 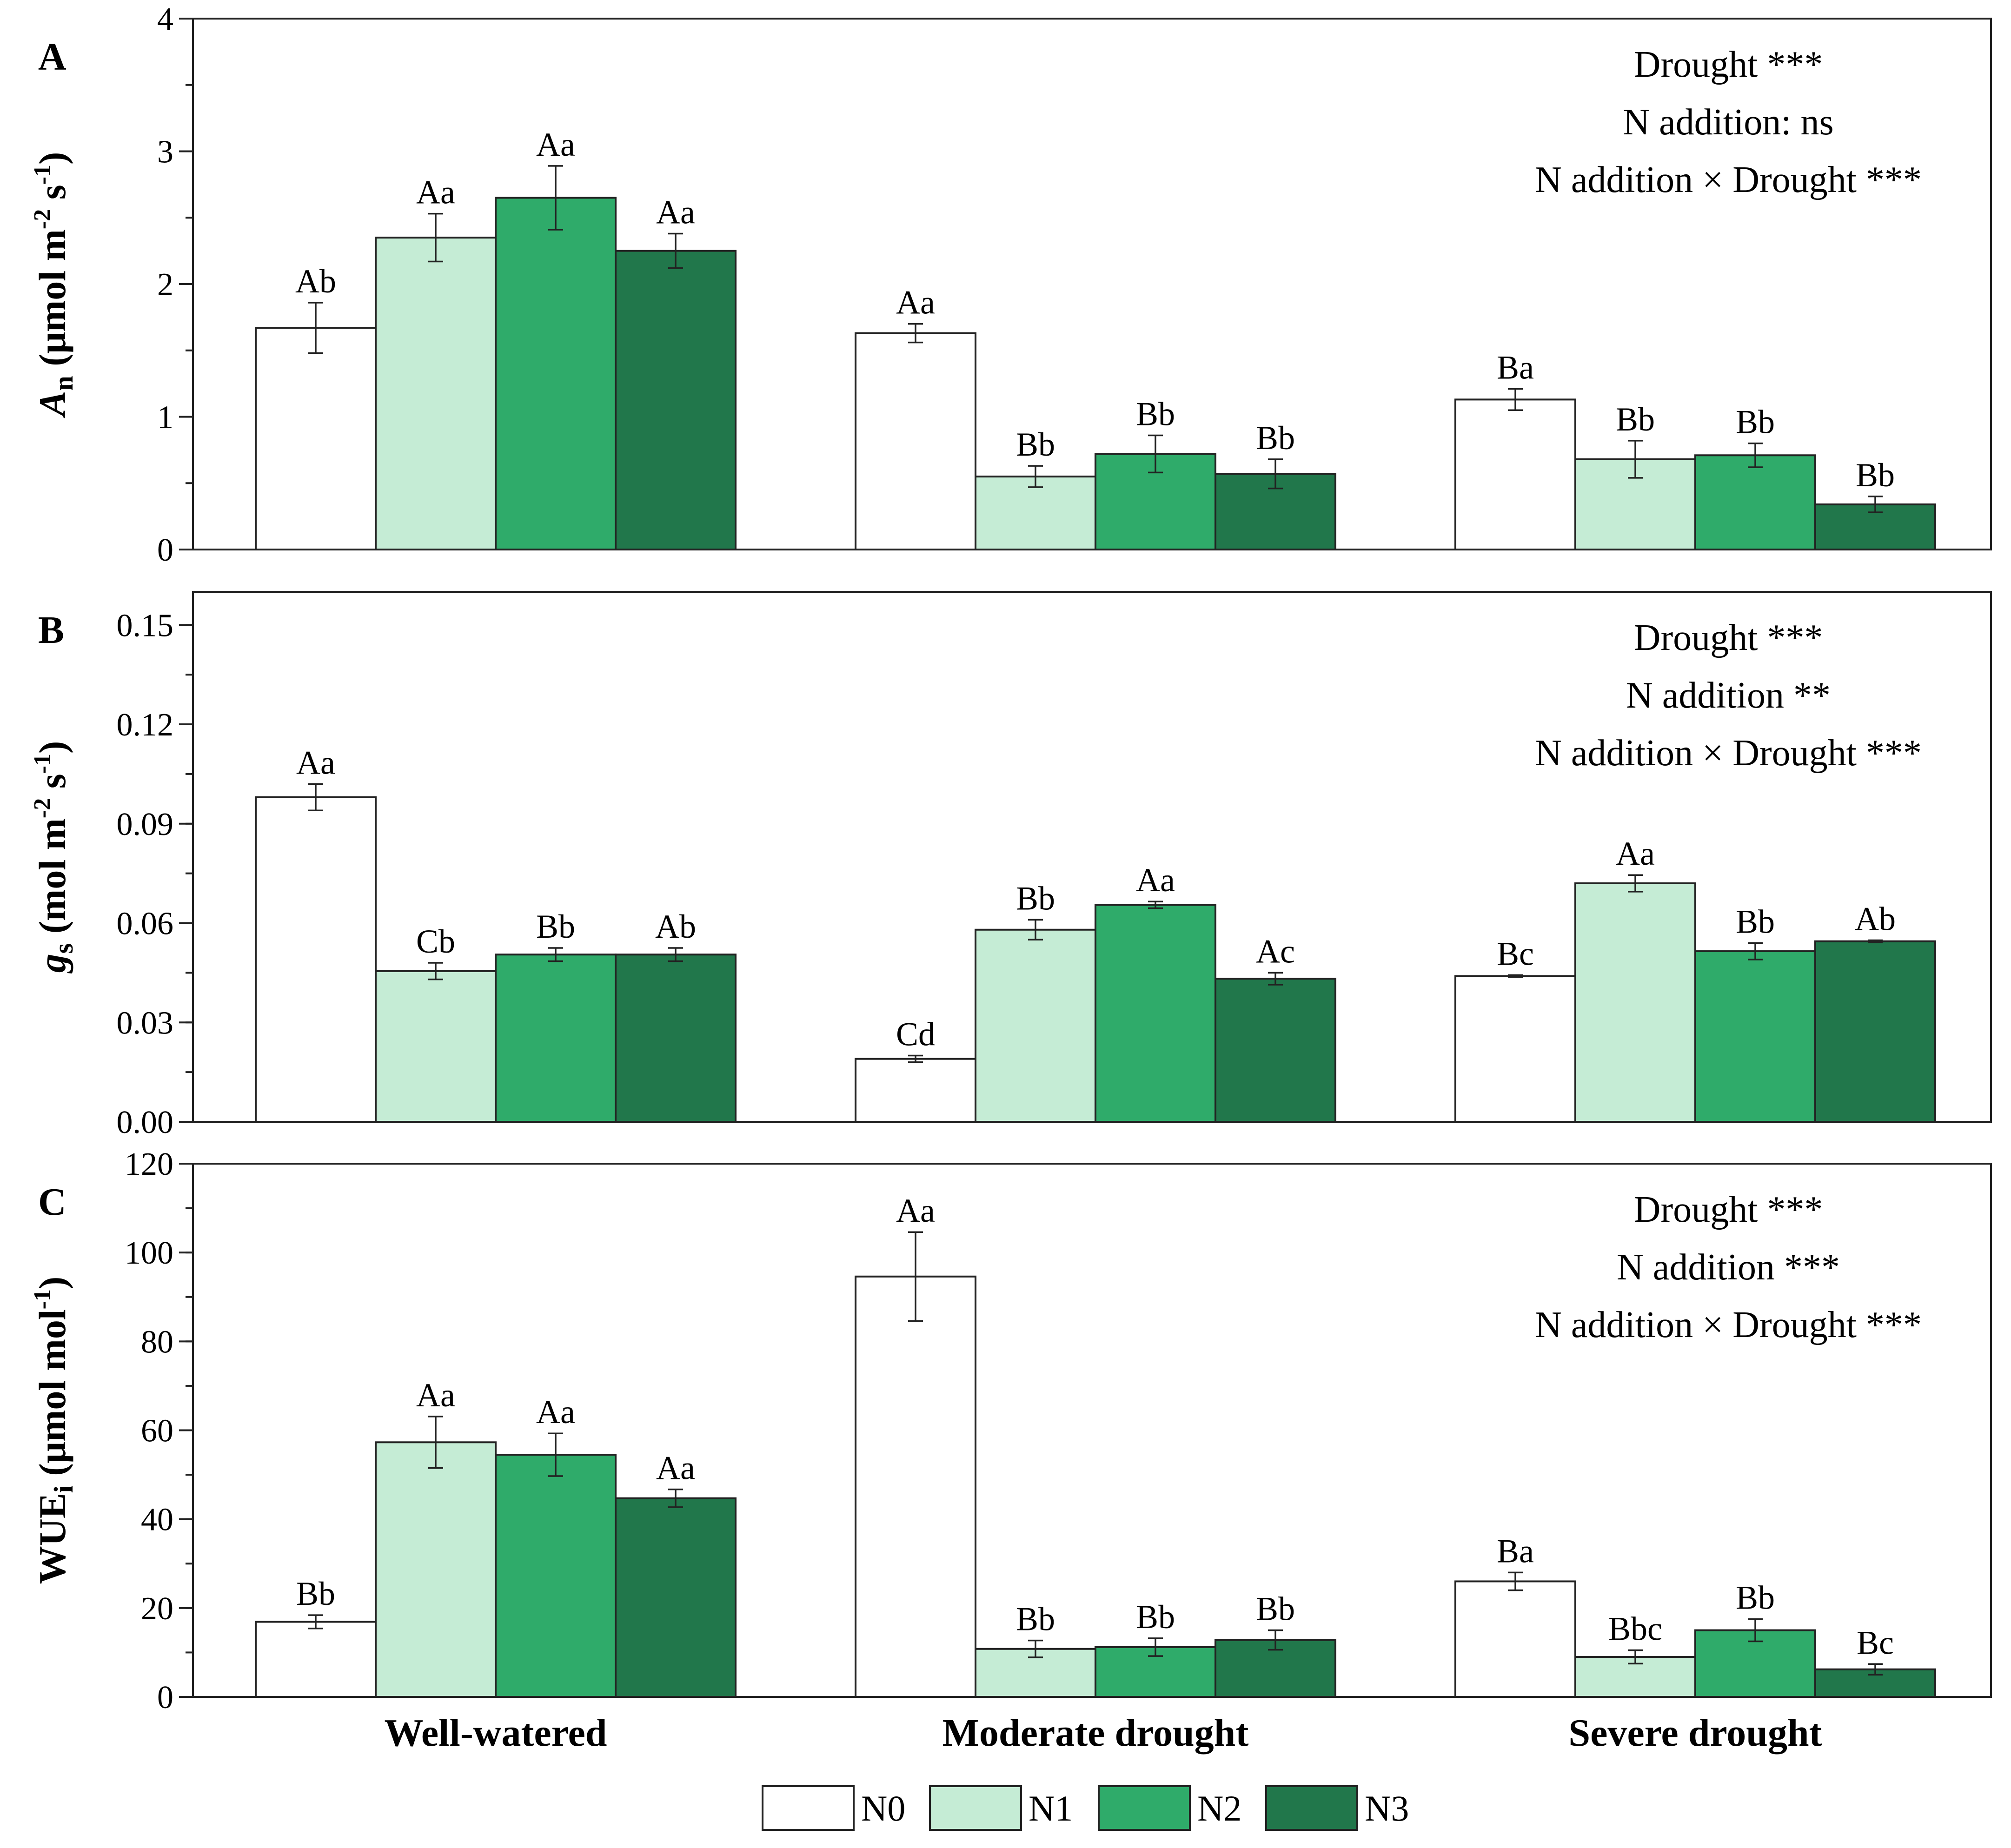 I want to click on significance-label: N addition ***, so click(x=1728, y=1267).